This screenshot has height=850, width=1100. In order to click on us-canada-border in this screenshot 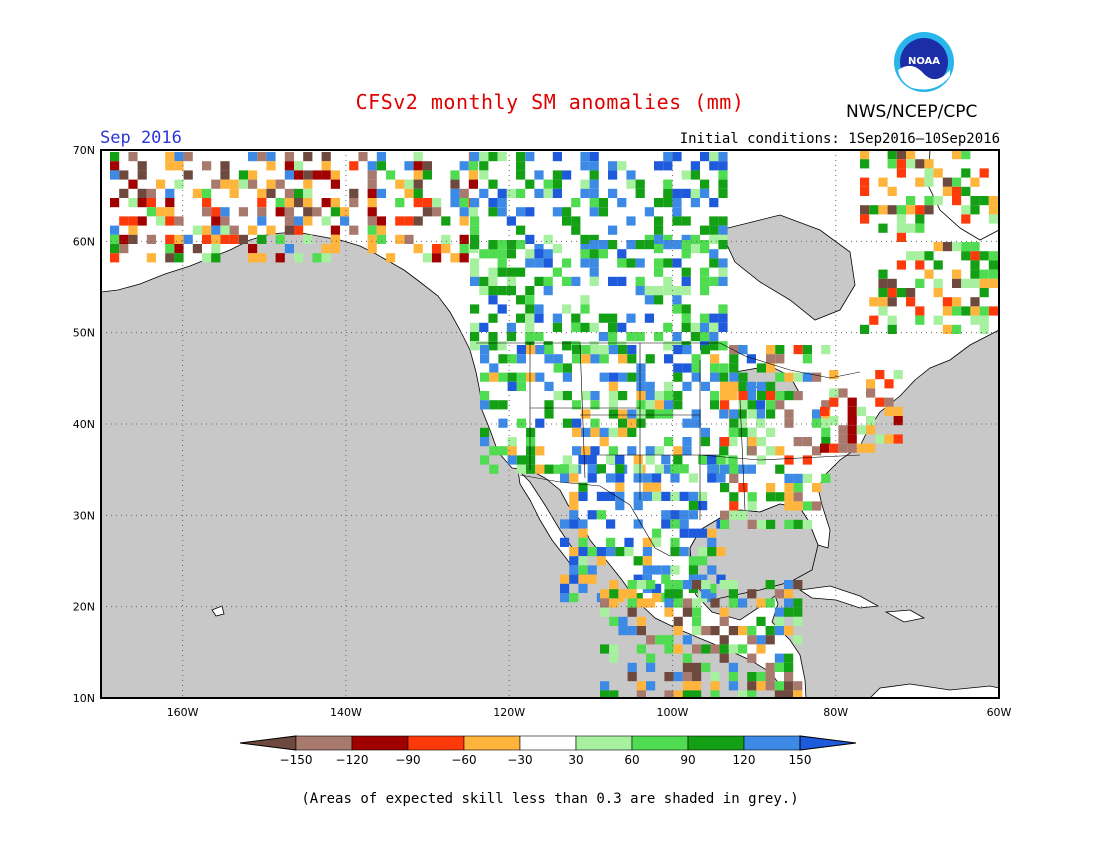, I will do `click(668, 360)`.